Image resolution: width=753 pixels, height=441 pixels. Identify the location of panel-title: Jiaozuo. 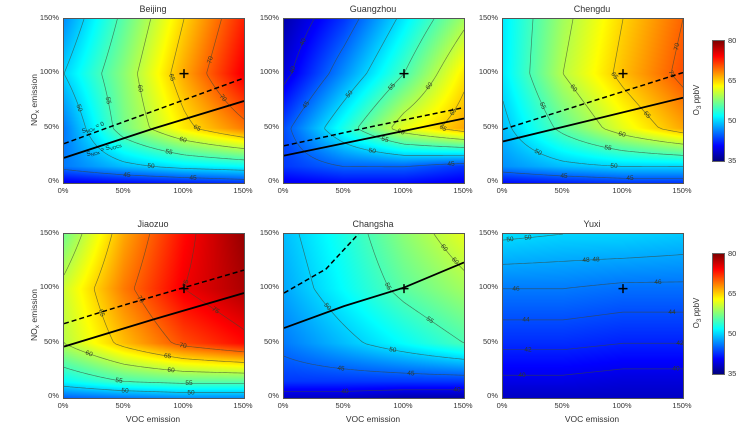
(153, 224).